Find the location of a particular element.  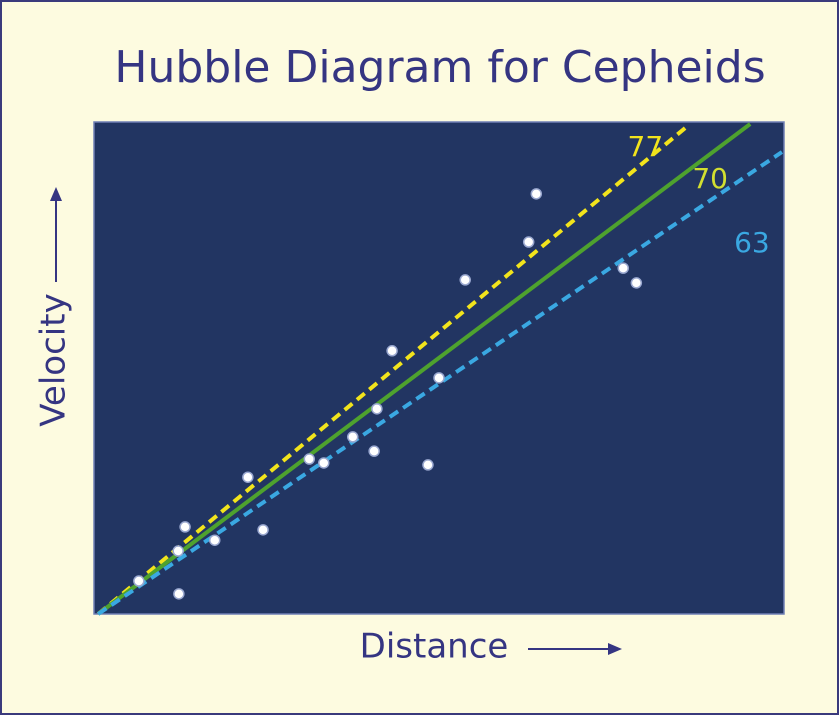

x-arrow-head is located at coordinates (615, 649).